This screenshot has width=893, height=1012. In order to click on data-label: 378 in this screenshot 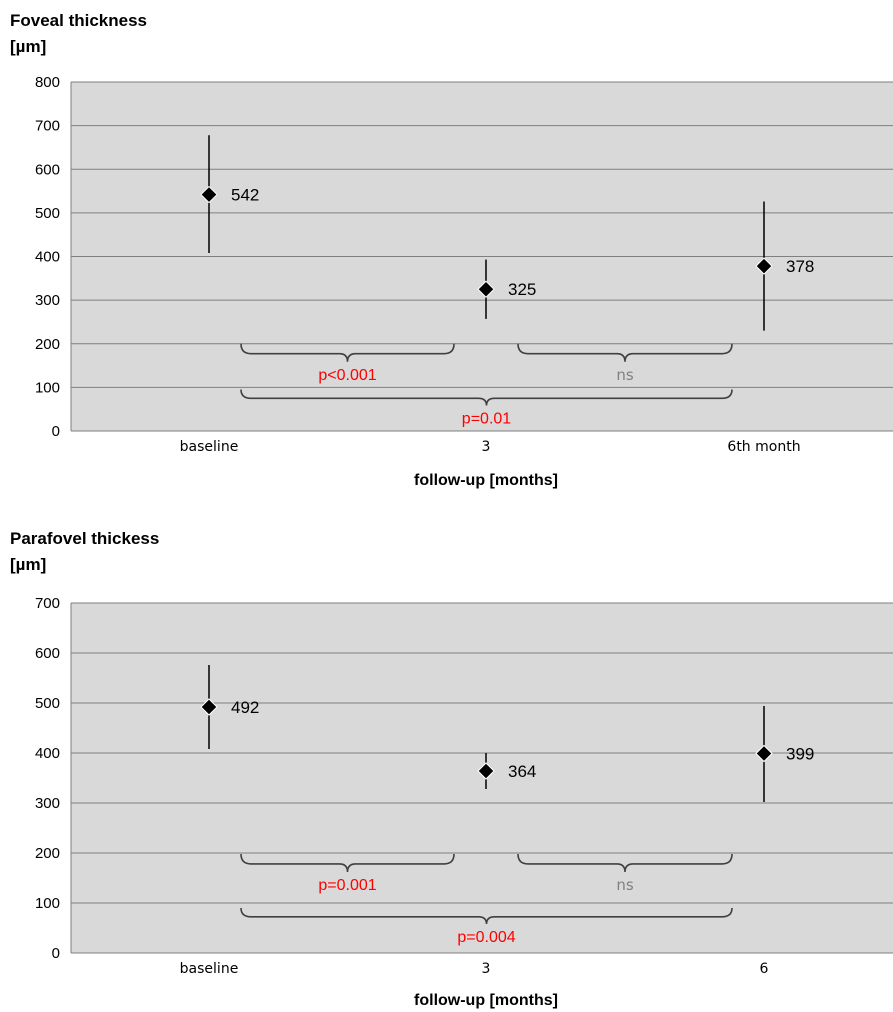, I will do `click(800, 266)`.